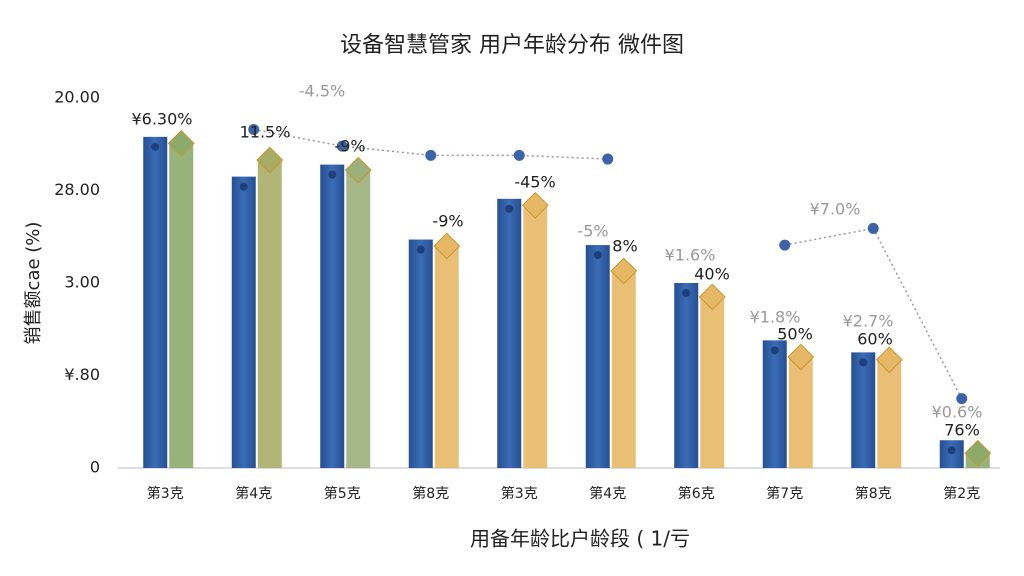 This screenshot has width=1024, height=576. What do you see at coordinates (592, 231) in the screenshot?
I see `annotation: -5%` at bounding box center [592, 231].